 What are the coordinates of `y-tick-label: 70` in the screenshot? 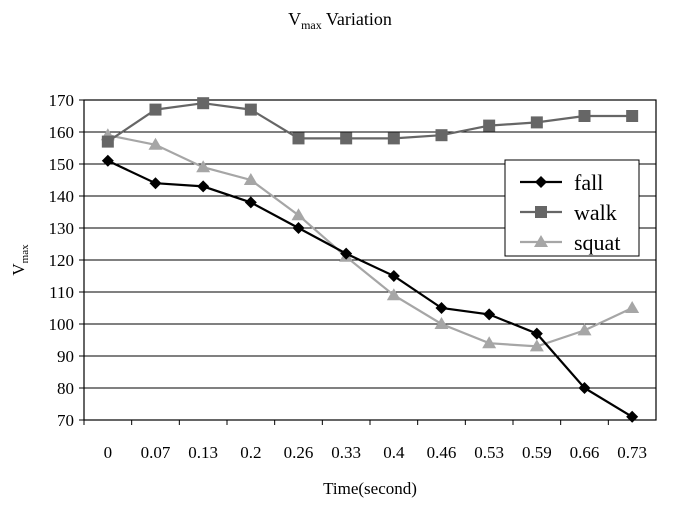 It's located at (65, 420).